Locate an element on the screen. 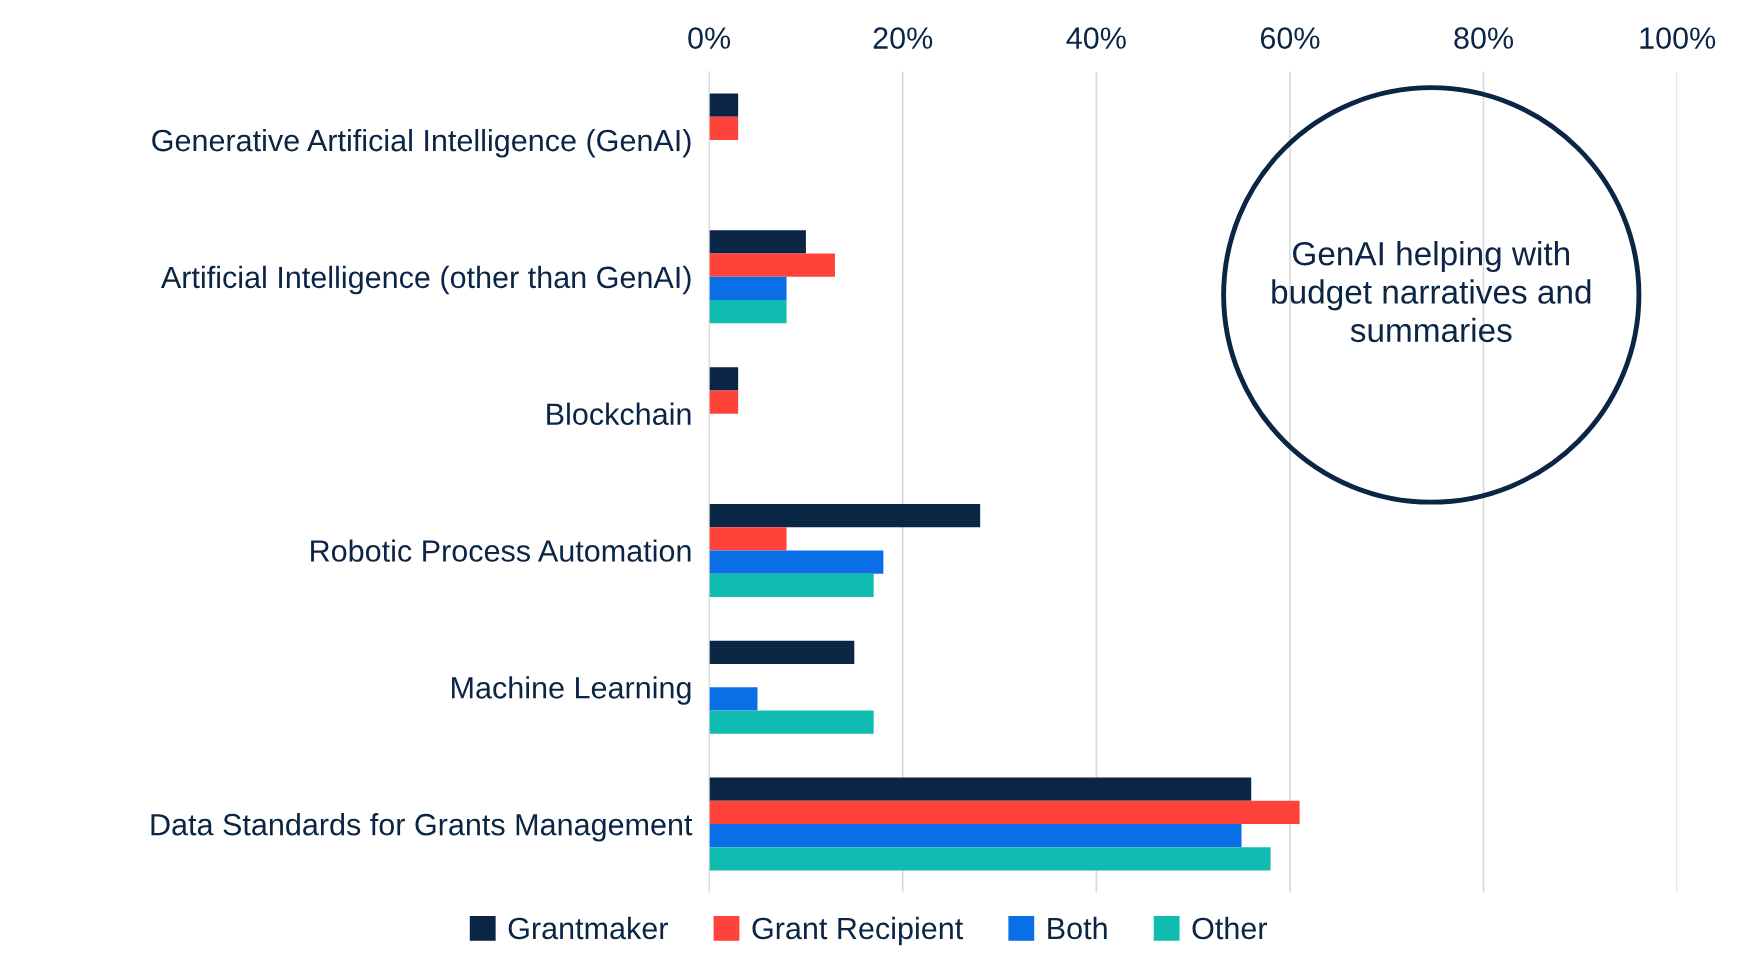 The image size is (1738, 968). x-tick-label: 40% is located at coordinates (1096, 38).